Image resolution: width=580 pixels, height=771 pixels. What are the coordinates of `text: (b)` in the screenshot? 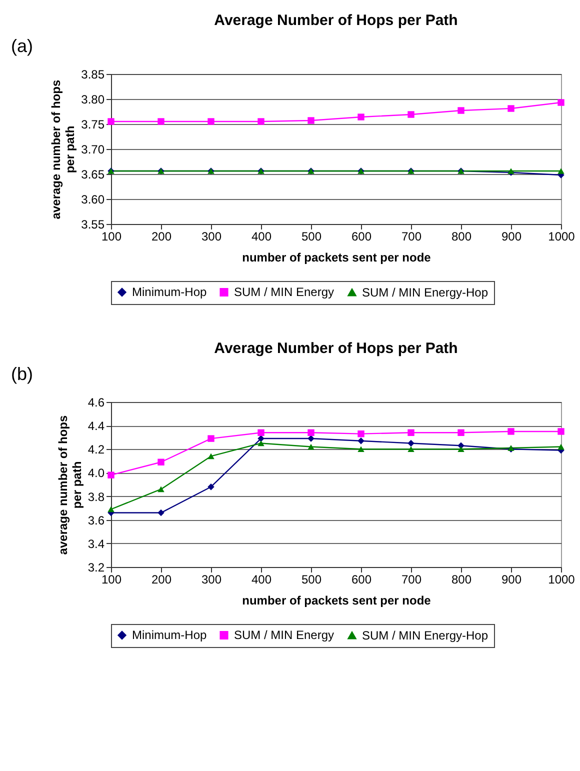 It's located at (22, 374).